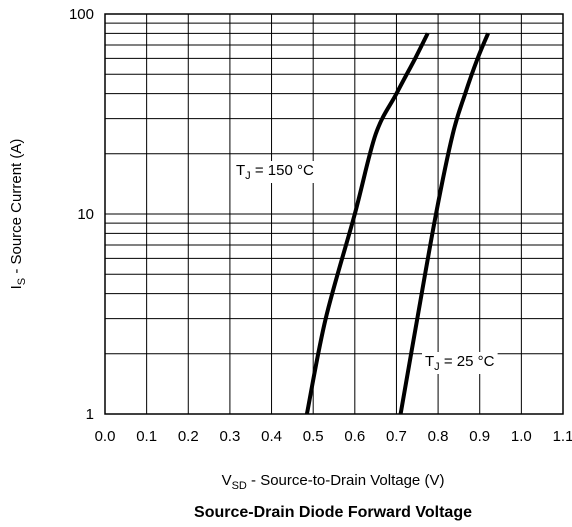 The image size is (572, 527). I want to click on curve-label-tj-25: TJ = 25 °C, so click(460, 363).